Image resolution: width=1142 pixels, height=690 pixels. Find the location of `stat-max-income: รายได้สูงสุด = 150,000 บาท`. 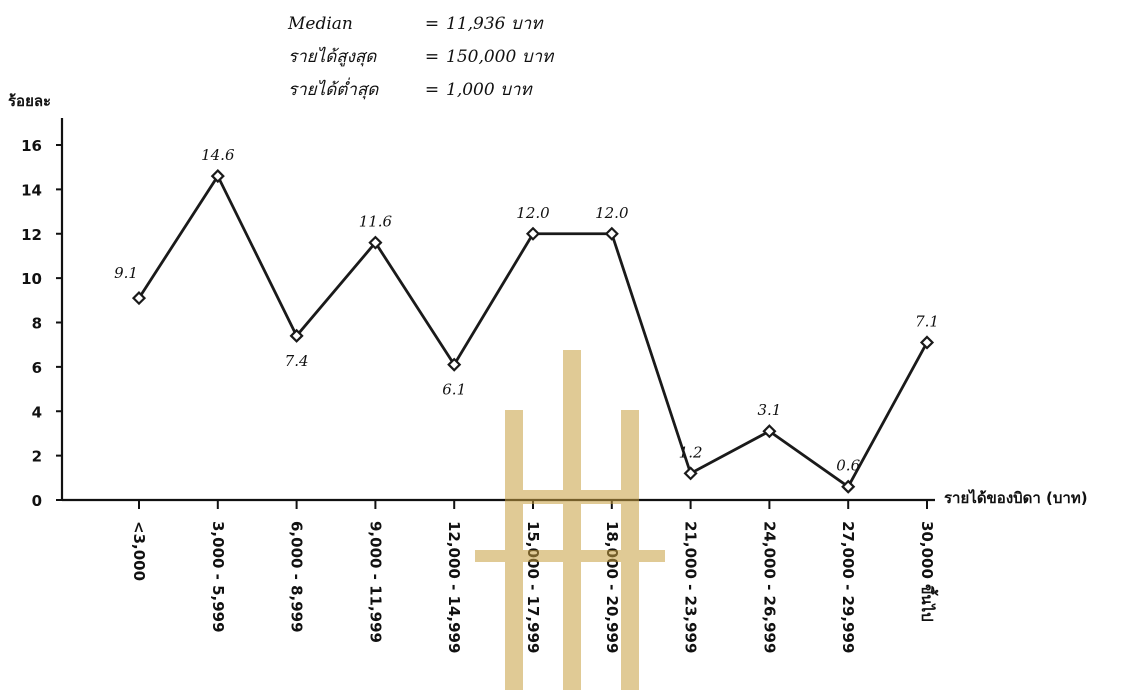

stat-max-income: รายได้สูงสุด = 150,000 บาท is located at coordinates (447, 57).